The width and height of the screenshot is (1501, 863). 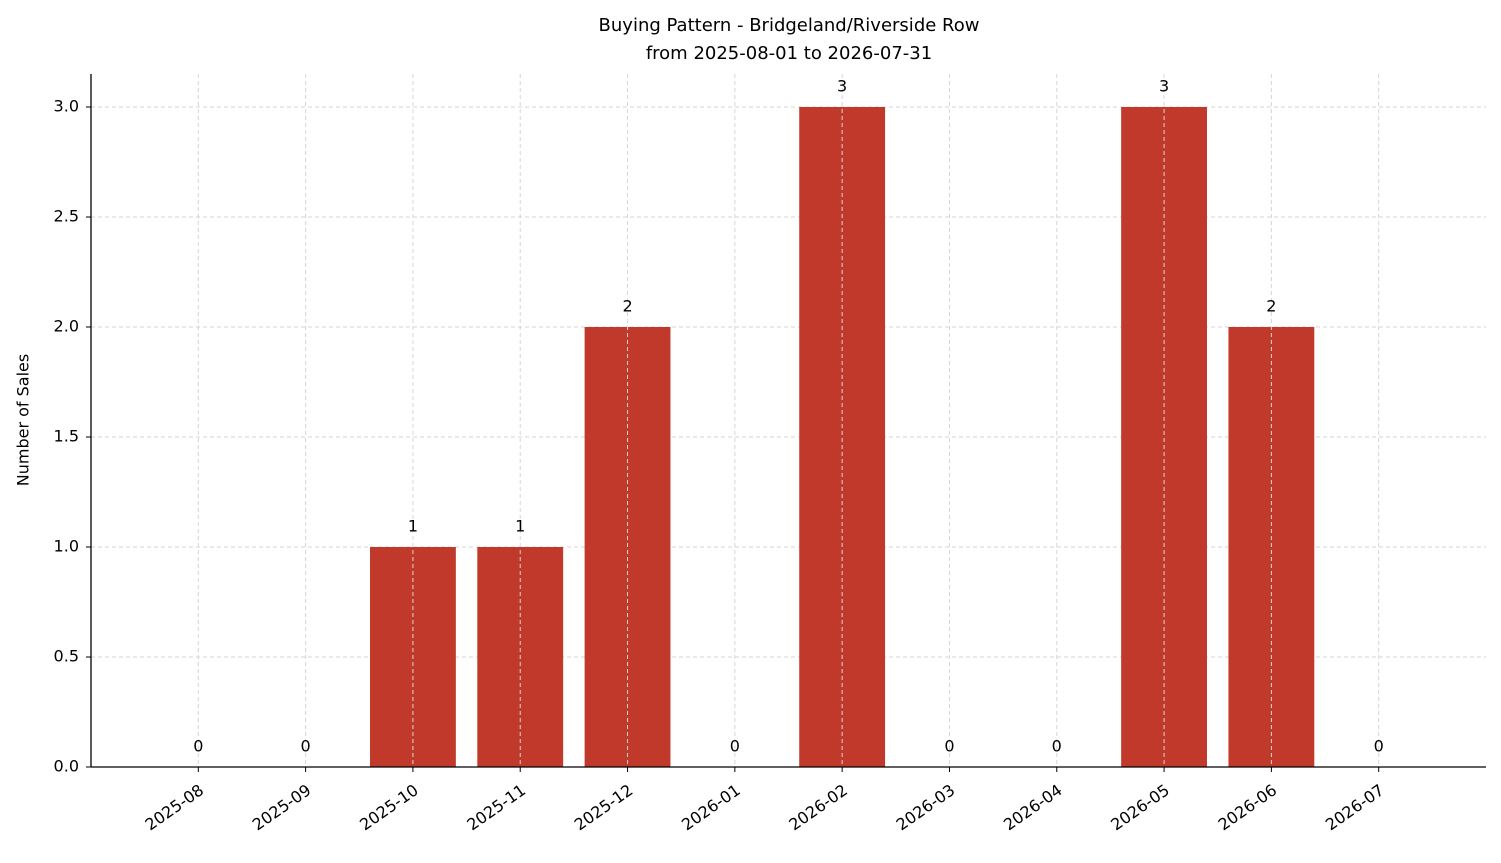 What do you see at coordinates (66, 766) in the screenshot?
I see `y-tick-label: 0.0` at bounding box center [66, 766].